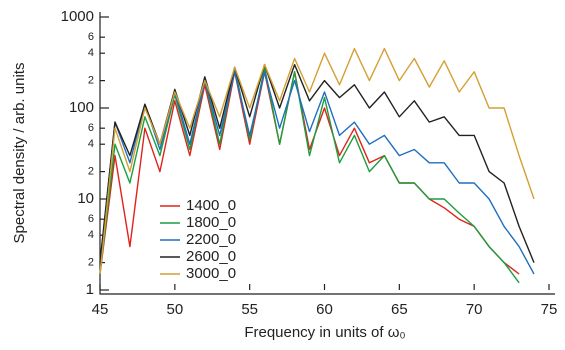 This screenshot has height=350, width=565. I want to click on y-tick-label: 100, so click(81, 107).